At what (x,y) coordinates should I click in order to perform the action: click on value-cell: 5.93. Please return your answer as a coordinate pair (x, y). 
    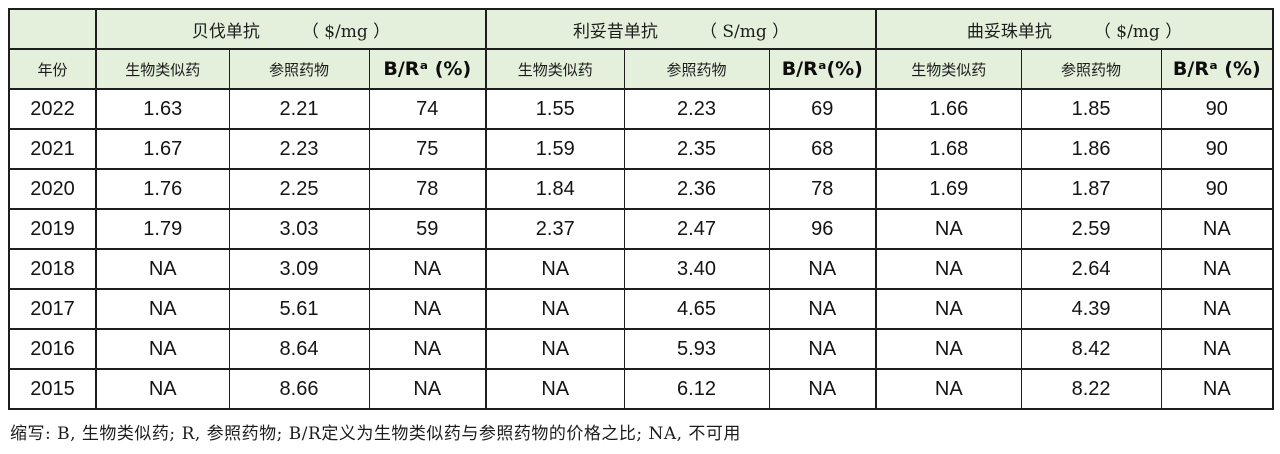
    Looking at the image, I should click on (696, 349).